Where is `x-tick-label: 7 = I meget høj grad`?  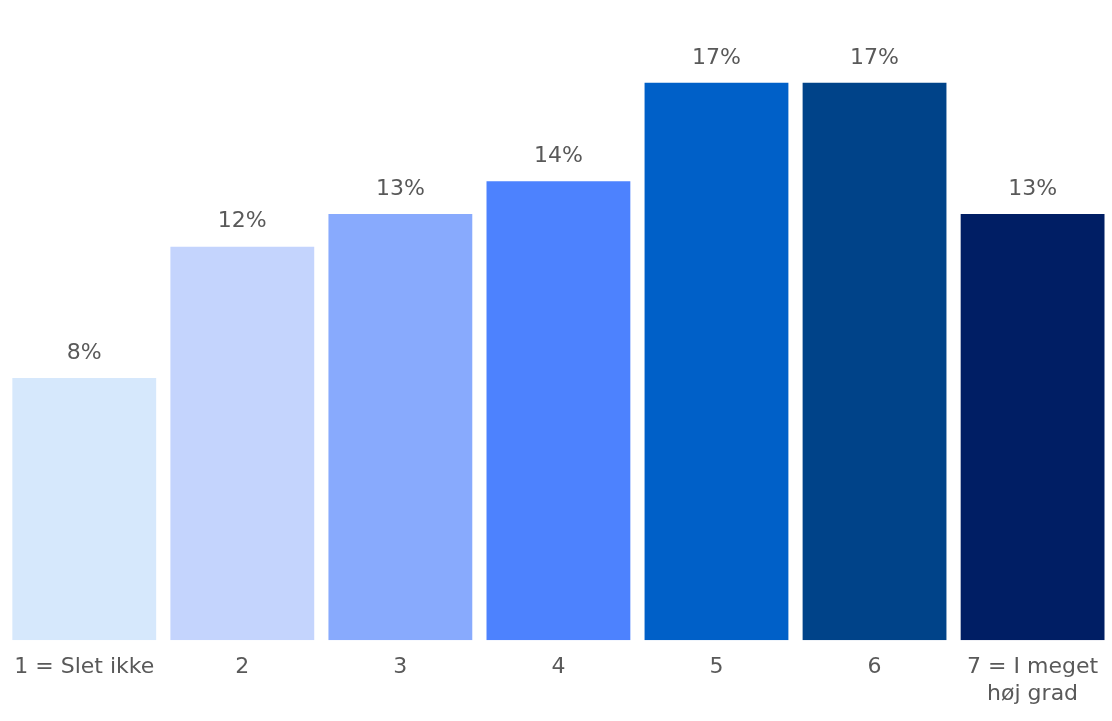
x-tick-label: 7 = I meget høj grad is located at coordinates (1033, 679).